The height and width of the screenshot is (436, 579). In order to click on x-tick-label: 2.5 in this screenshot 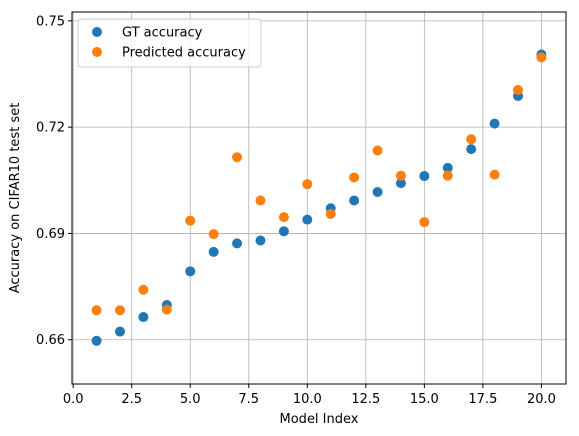, I will do `click(131, 399)`.